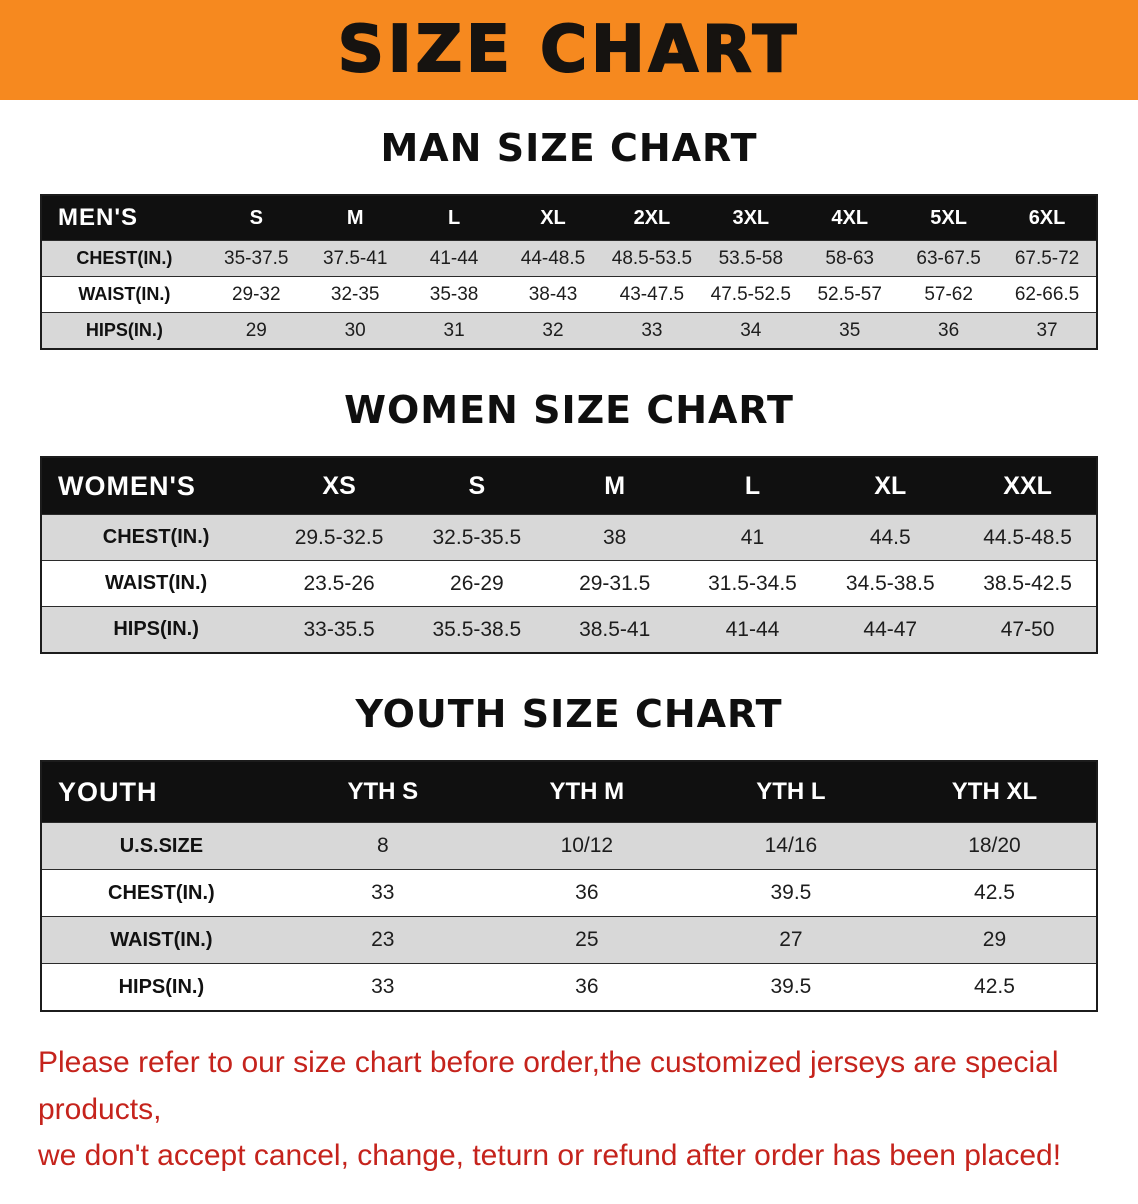  What do you see at coordinates (850, 218) in the screenshot?
I see `column-header: 4XL` at bounding box center [850, 218].